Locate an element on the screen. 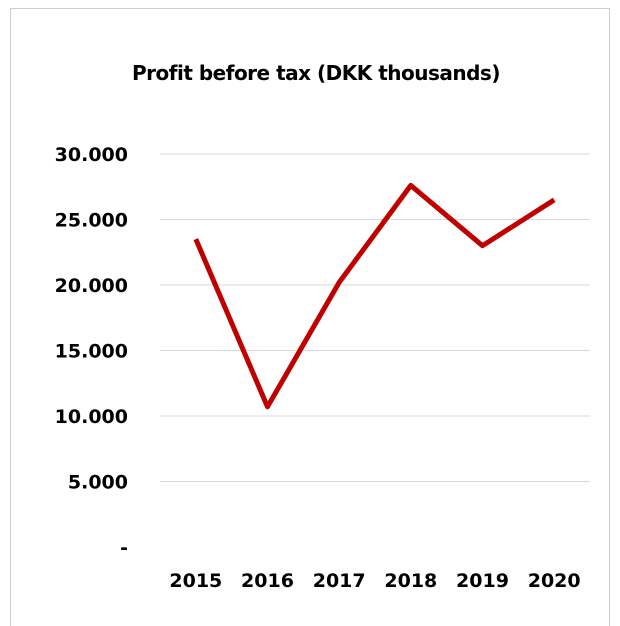 The image size is (620, 626). y-tick-label: 20.000 is located at coordinates (91, 286).